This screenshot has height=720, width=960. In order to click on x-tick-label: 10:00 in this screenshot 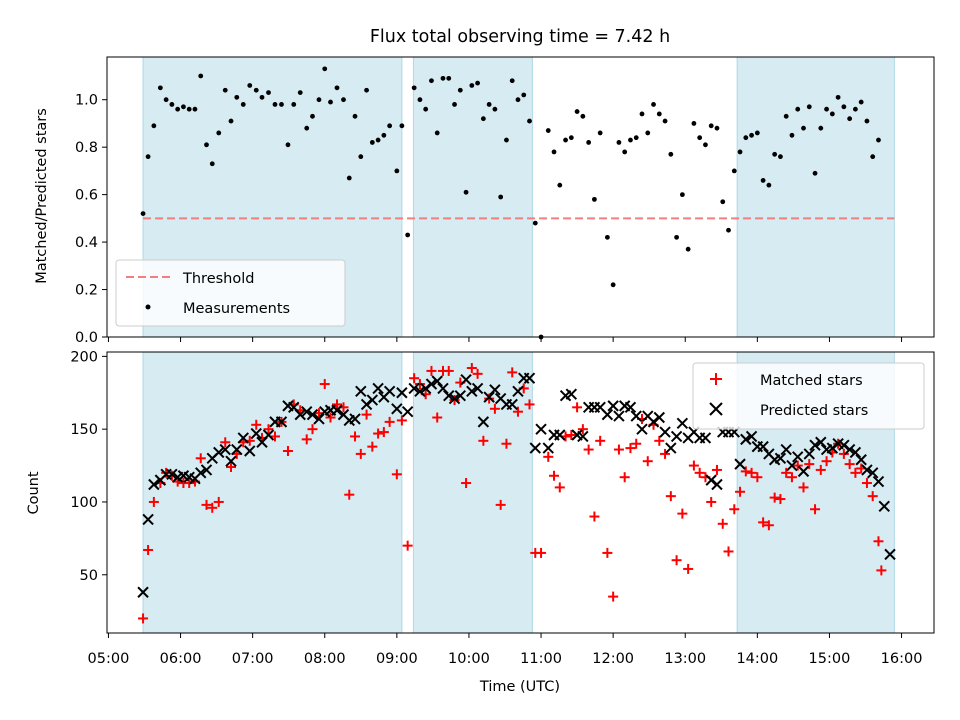, I will do `click(469, 659)`.